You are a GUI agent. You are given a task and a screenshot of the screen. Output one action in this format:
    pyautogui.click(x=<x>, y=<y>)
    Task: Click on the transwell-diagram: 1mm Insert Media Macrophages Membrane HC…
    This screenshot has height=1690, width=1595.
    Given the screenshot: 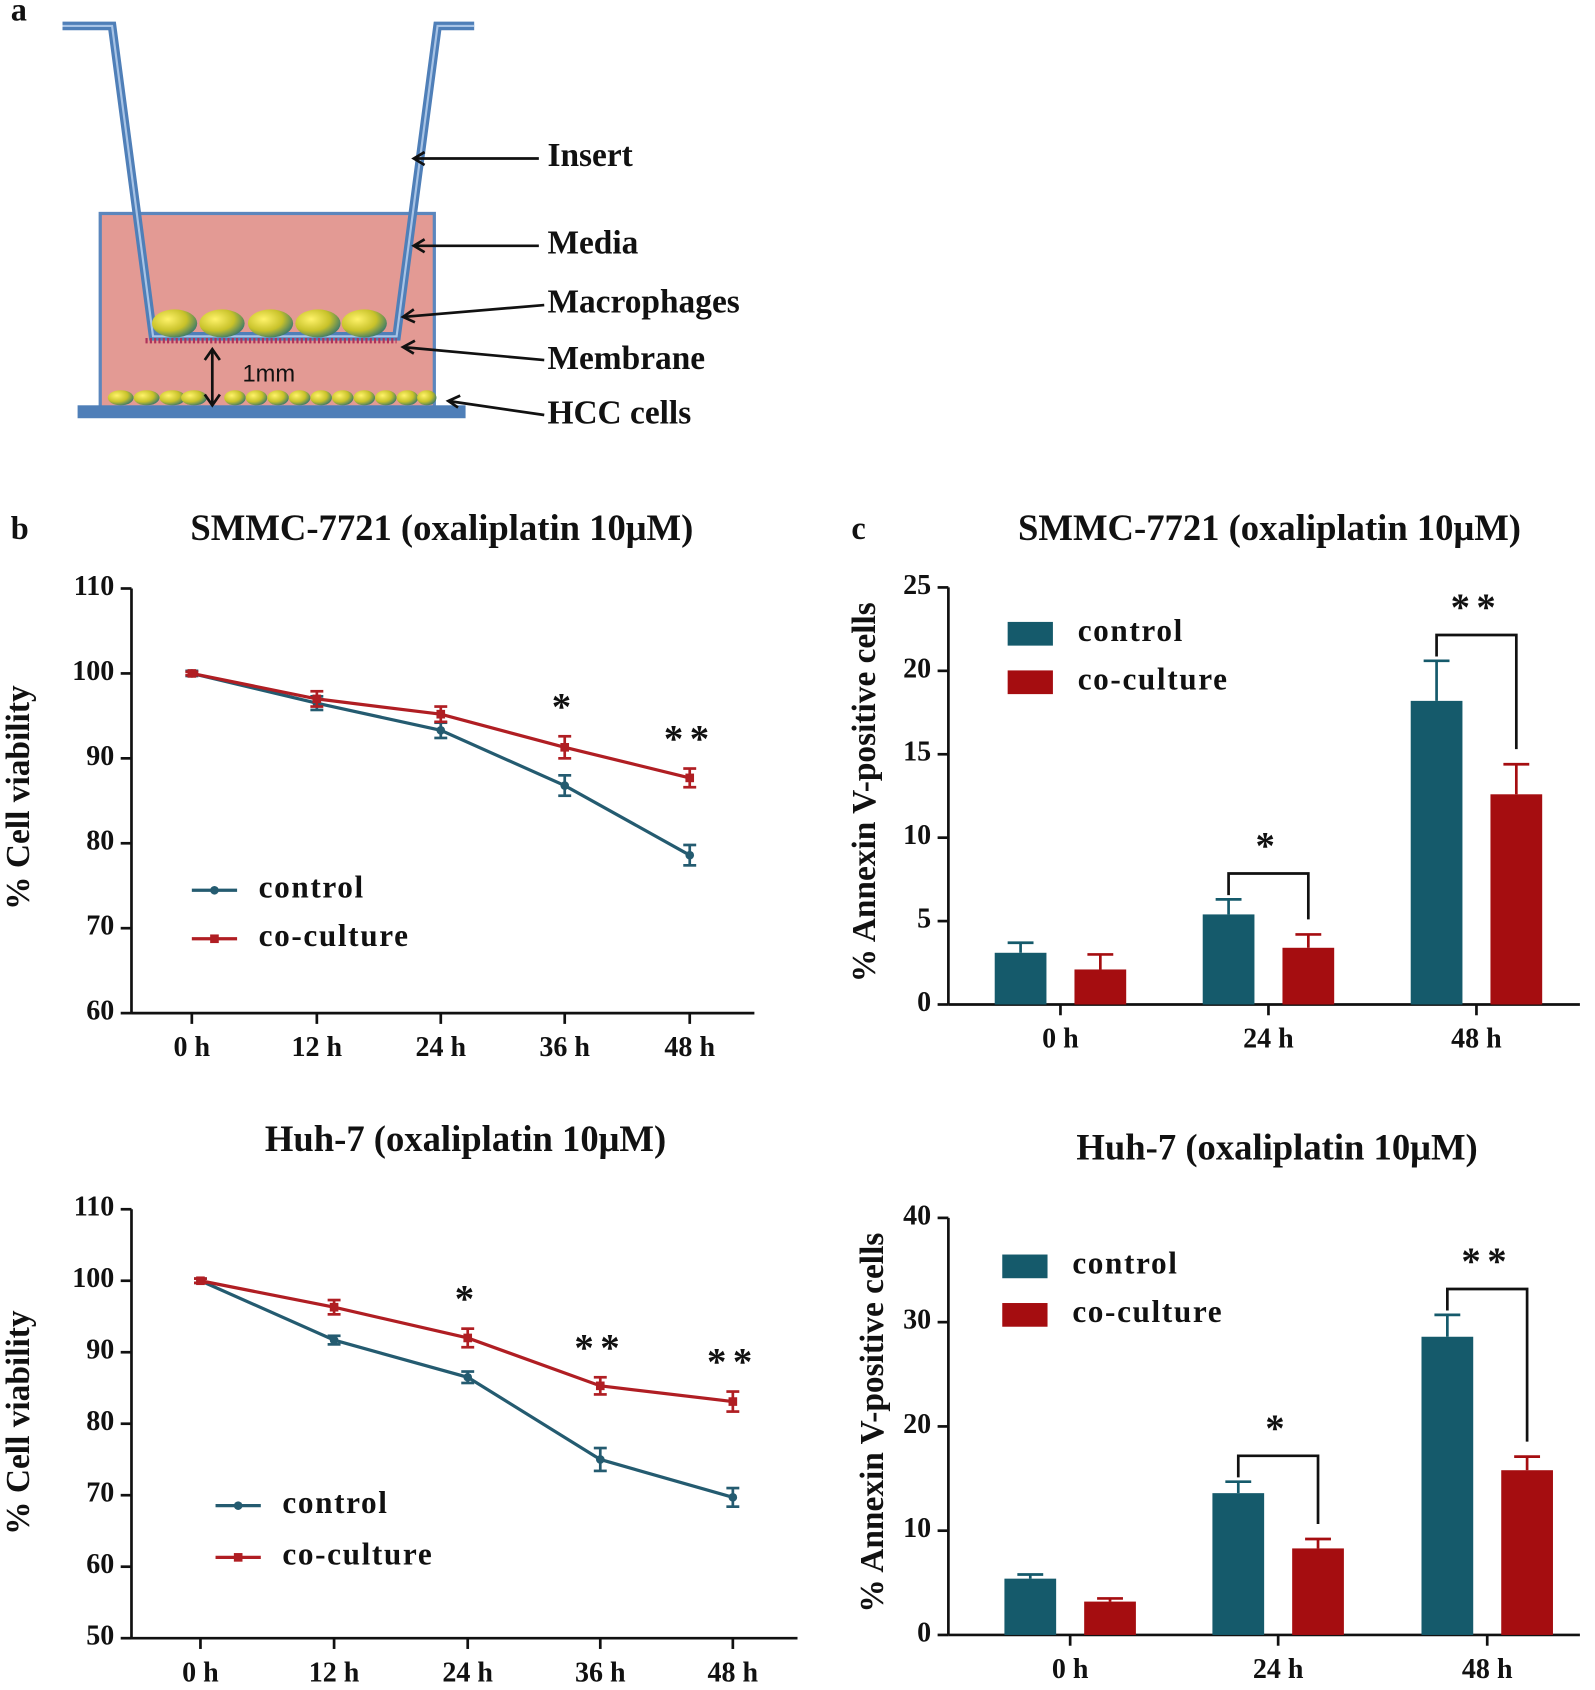 What is the action you would take?
    pyautogui.click(x=401, y=226)
    